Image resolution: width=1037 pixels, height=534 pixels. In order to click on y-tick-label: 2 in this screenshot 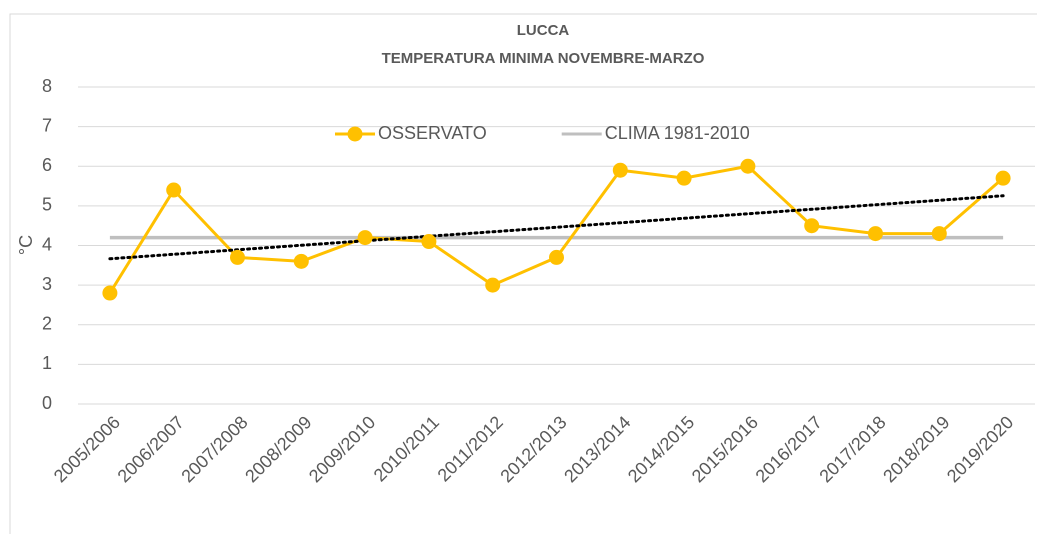, I will do `click(47, 324)`.